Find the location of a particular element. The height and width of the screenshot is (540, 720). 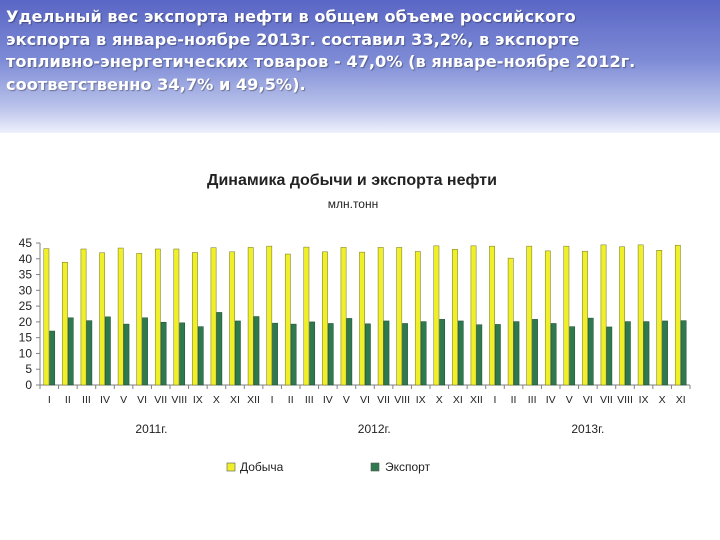

x-tick-label: IV is located at coordinates (328, 400).